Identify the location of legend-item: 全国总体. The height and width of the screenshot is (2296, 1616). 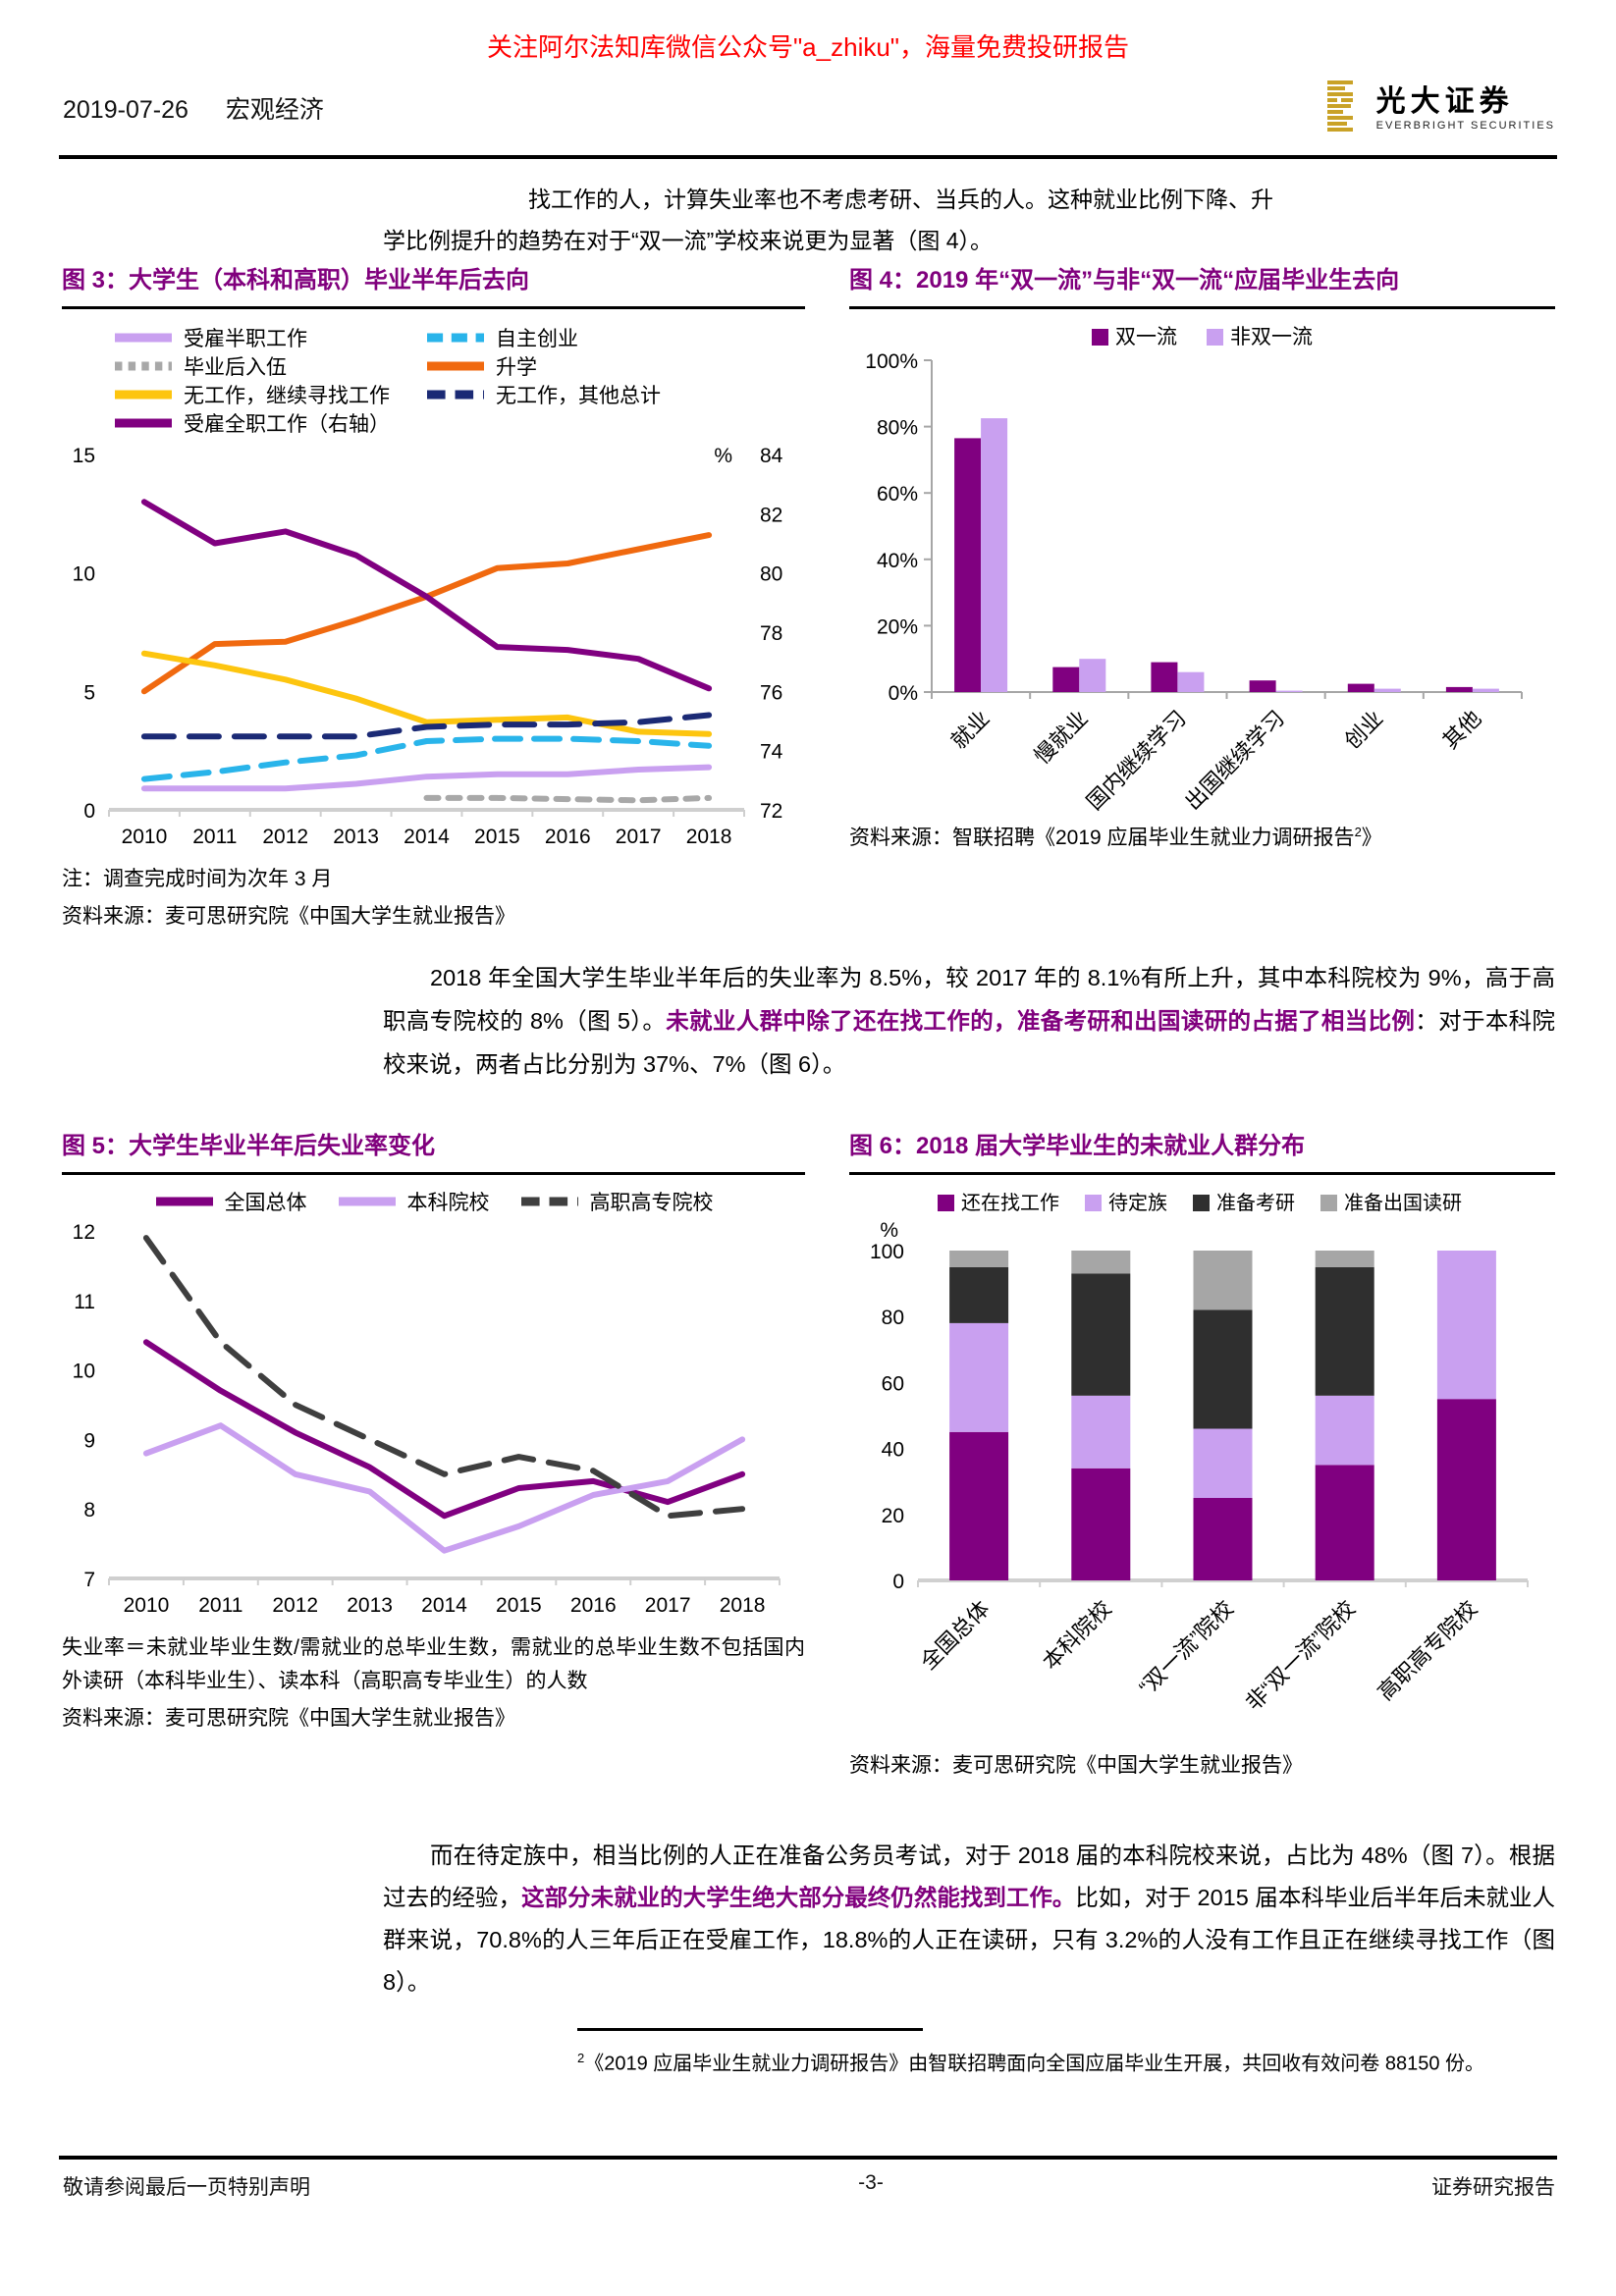
(230, 1201).